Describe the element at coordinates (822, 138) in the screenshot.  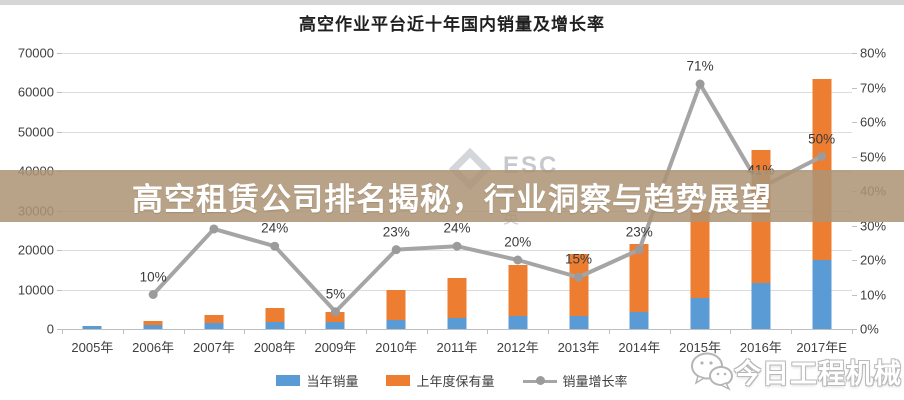
I see `growth-rate-label: 50%` at that location.